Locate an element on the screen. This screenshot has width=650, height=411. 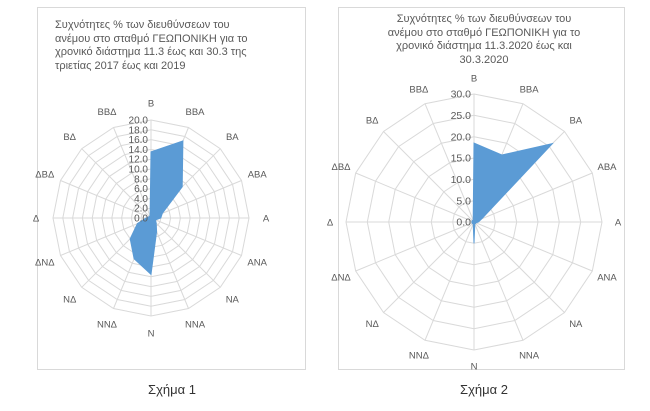
radial-tick-label: 6.0 is located at coordinates (141, 189).